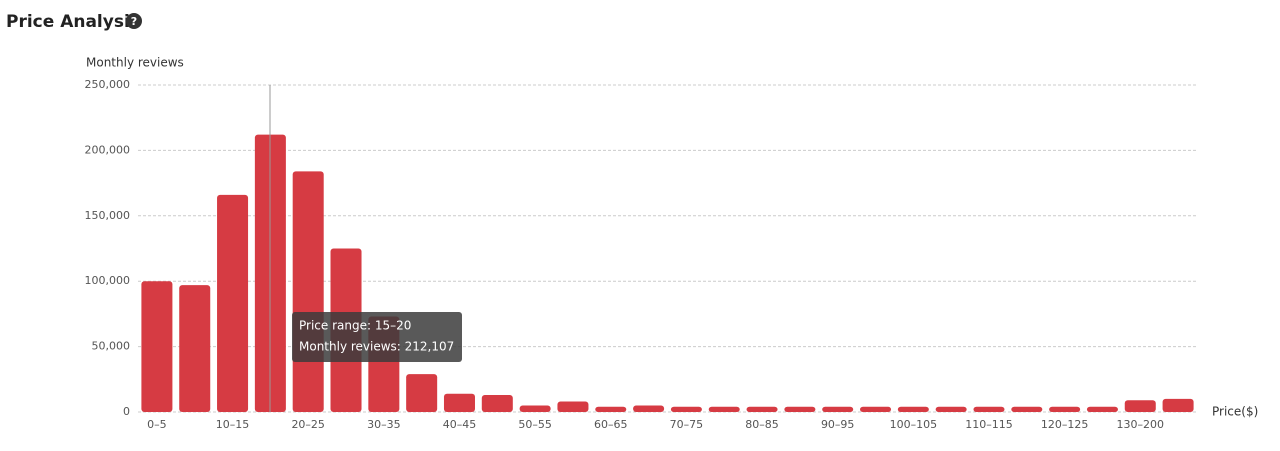 The height and width of the screenshot is (451, 1280). Describe the element at coordinates (355, 326) in the screenshot. I see `tooltip-line: Price range: 15–20` at that location.